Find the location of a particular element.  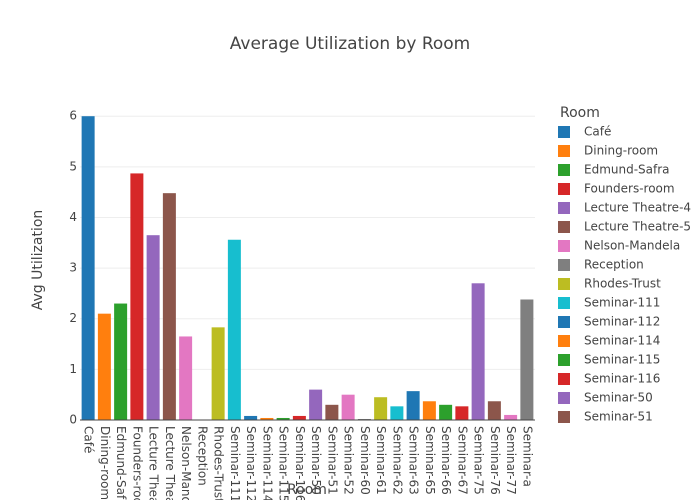

legend-label: Dining-room is located at coordinates (621, 151).